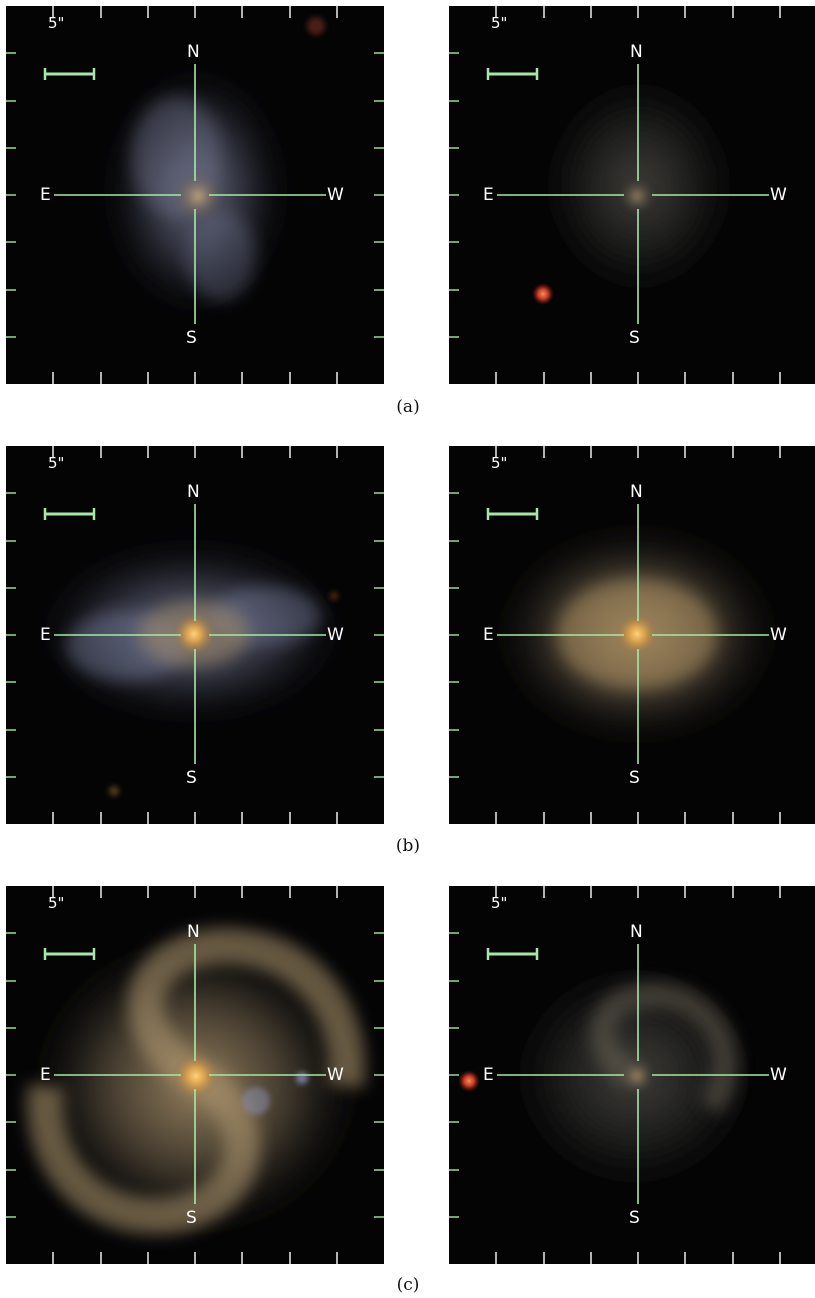  I want to click on galaxy-panel-a-right: 5" N S E W, so click(632, 195).